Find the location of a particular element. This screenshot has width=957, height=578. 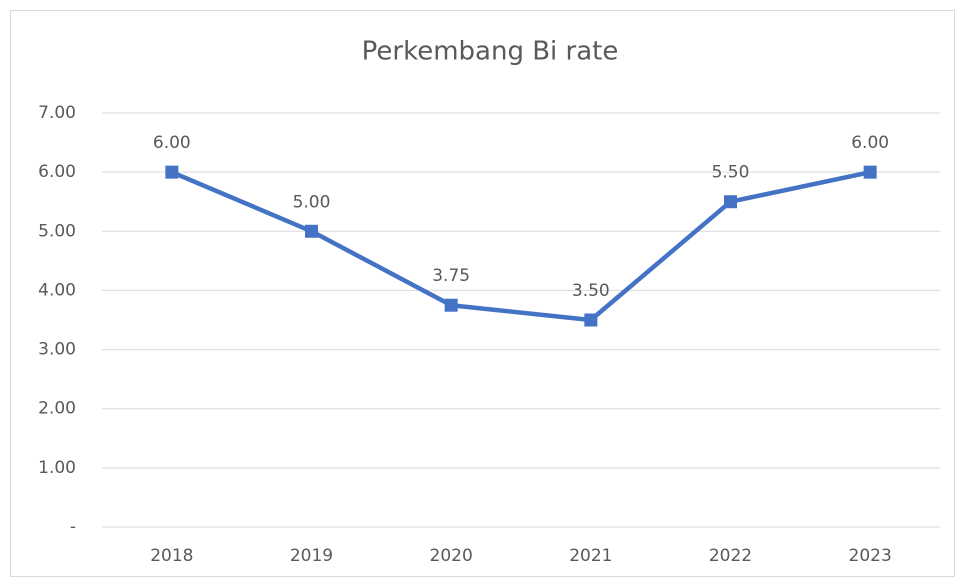

x-tick-label: 2020 is located at coordinates (451, 556).